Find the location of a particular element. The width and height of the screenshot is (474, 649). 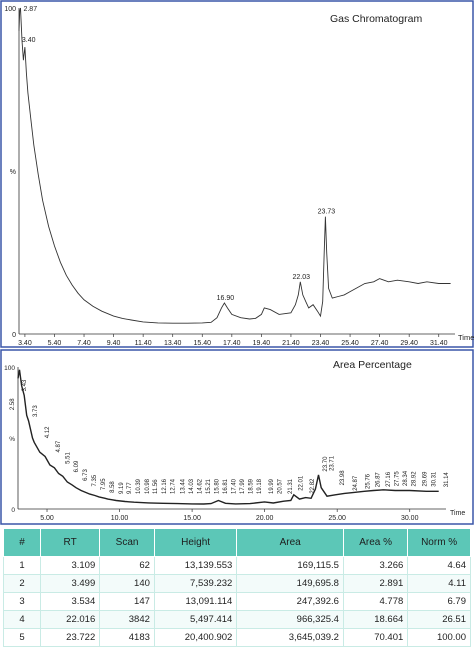

area-percentage-x-tick-label: 10.00 is located at coordinates (120, 518).